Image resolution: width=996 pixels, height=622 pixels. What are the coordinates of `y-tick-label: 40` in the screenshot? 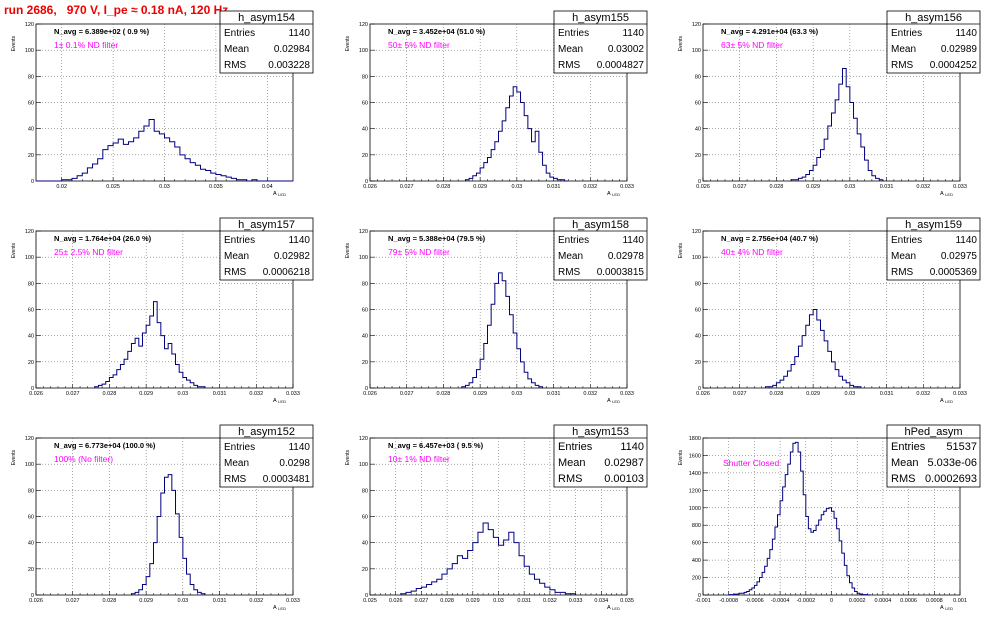 It's located at (365, 337).